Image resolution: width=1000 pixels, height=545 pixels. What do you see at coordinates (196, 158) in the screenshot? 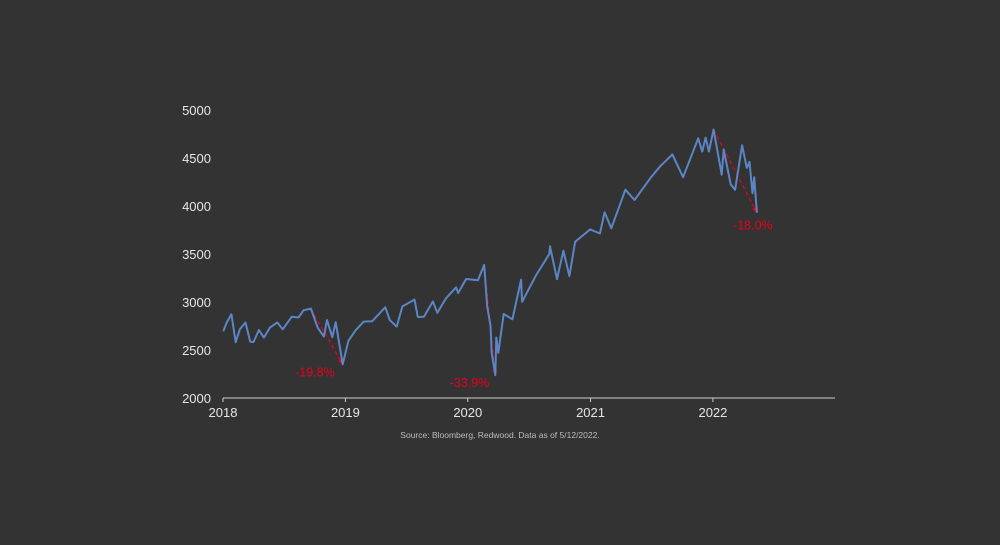
I see `y-tick-label: 4500` at bounding box center [196, 158].